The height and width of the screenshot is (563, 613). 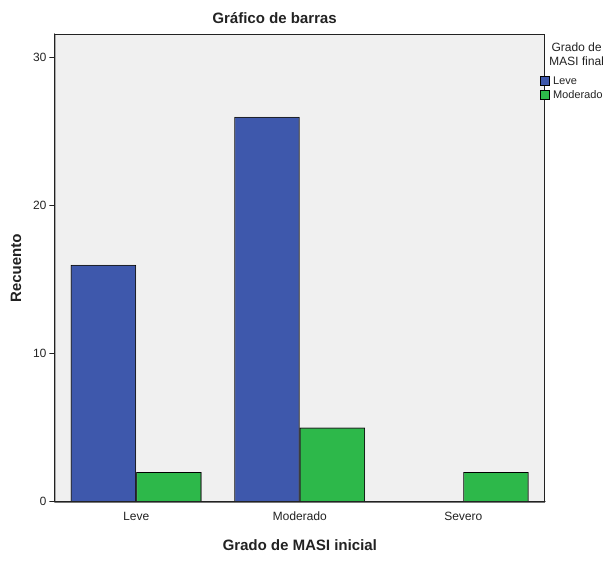 What do you see at coordinates (578, 95) in the screenshot?
I see `legend-label: Moderado` at bounding box center [578, 95].